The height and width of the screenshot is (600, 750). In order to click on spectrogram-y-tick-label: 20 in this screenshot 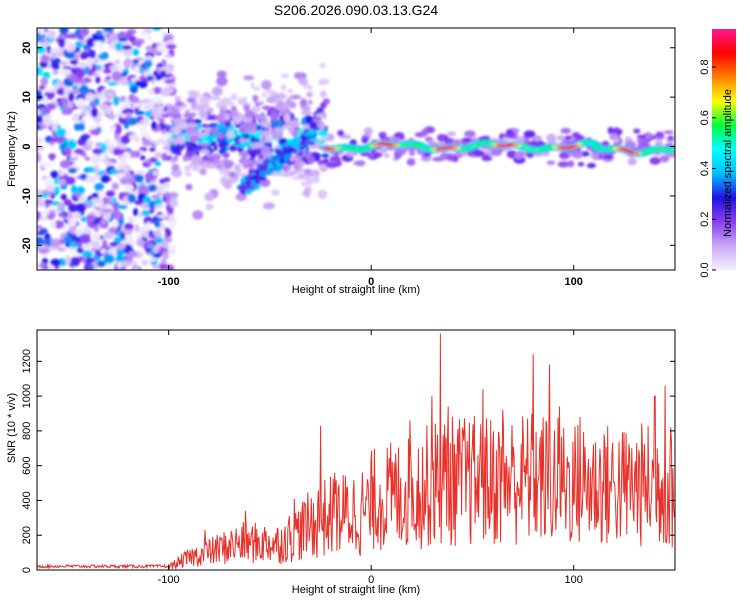, I will do `click(27, 48)`.